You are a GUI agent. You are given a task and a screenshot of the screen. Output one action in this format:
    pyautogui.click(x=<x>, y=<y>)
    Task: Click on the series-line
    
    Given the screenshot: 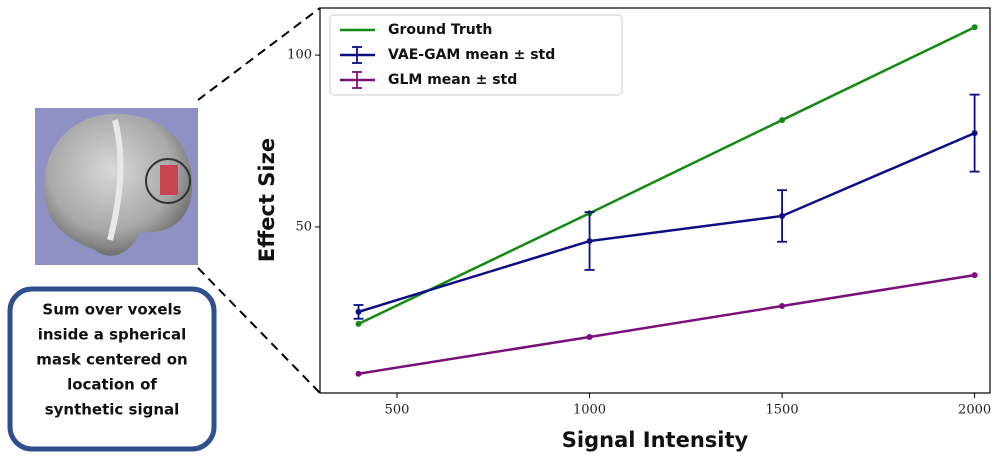 What is the action you would take?
    pyautogui.click(x=666, y=324)
    